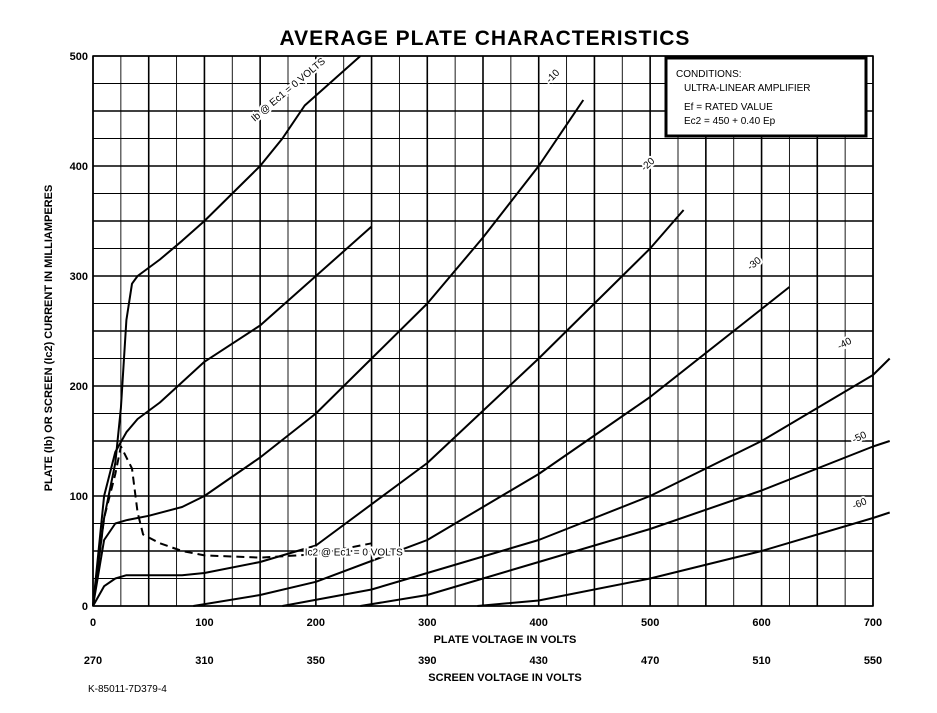  What do you see at coordinates (354, 552) in the screenshot?
I see `curve-label: Ic2 @ Ec1 = 0 VOLTS` at bounding box center [354, 552].